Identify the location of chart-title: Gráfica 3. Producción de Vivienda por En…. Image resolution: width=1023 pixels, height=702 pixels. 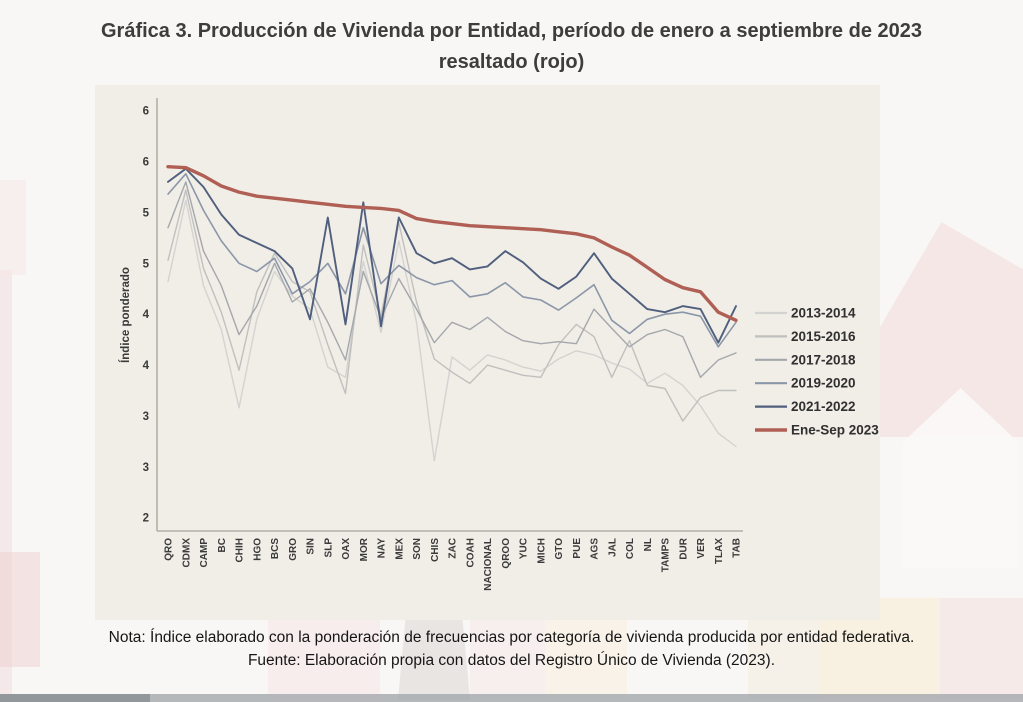
(511, 47).